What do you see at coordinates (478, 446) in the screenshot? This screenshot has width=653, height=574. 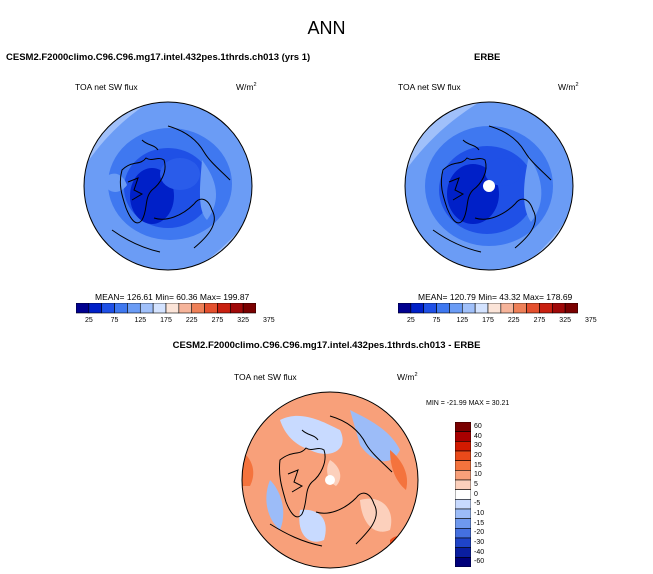 I see `diff-colorbar-tick-label: 30` at bounding box center [478, 446].